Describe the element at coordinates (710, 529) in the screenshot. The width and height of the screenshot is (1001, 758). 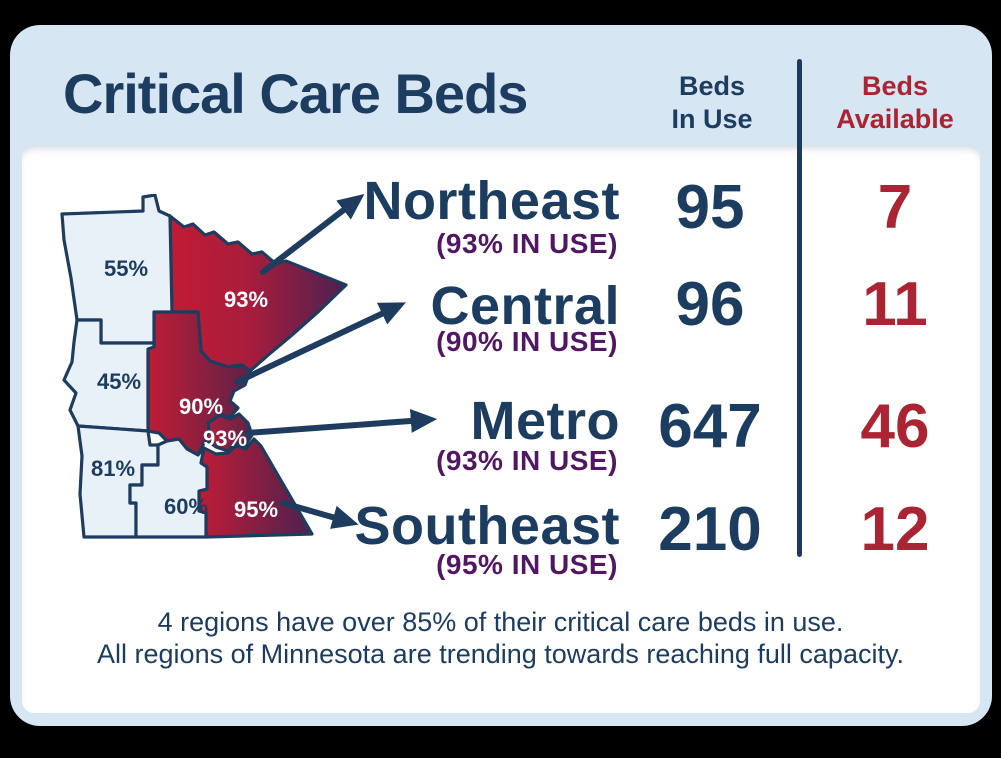
I see `beds-in-use-southeast: 210` at that location.